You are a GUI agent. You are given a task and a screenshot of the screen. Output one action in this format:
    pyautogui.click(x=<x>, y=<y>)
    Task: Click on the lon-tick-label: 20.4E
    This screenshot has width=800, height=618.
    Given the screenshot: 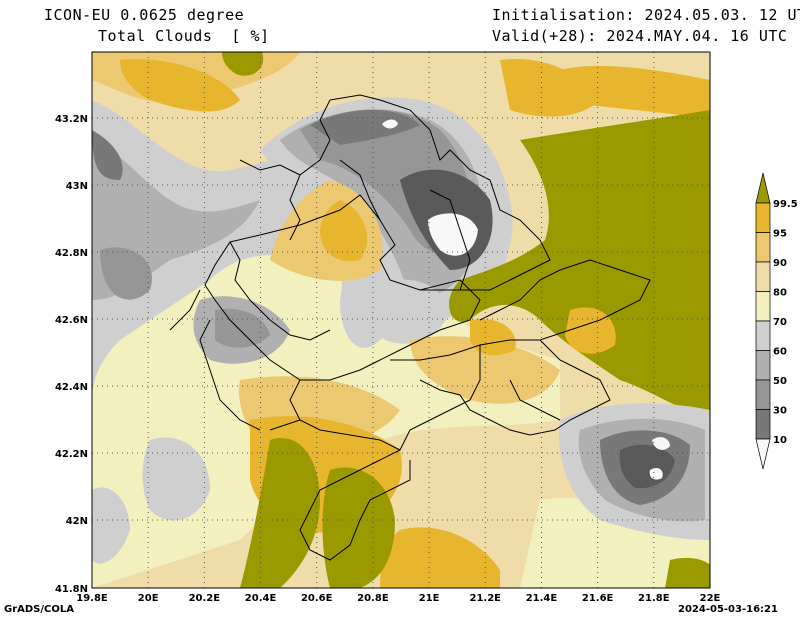 What is the action you would take?
    pyautogui.click(x=261, y=598)
    